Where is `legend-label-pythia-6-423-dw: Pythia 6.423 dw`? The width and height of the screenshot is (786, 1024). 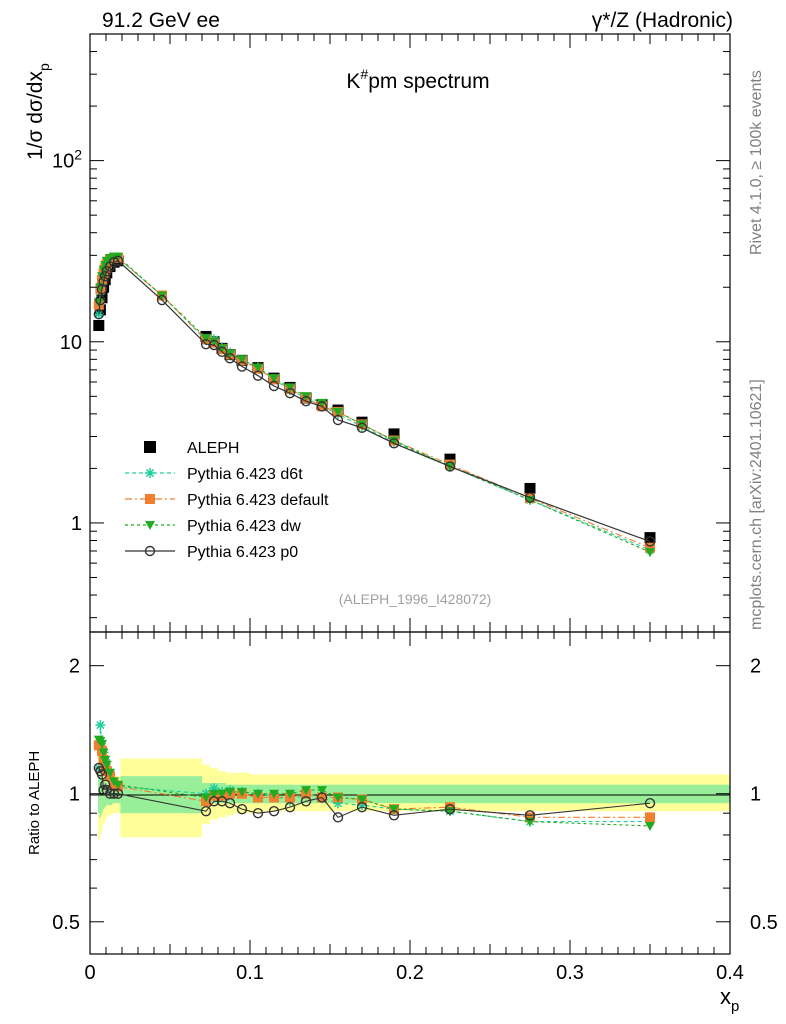 legend-label-pythia-6-423-dw: Pythia 6.423 dw is located at coordinates (244, 526).